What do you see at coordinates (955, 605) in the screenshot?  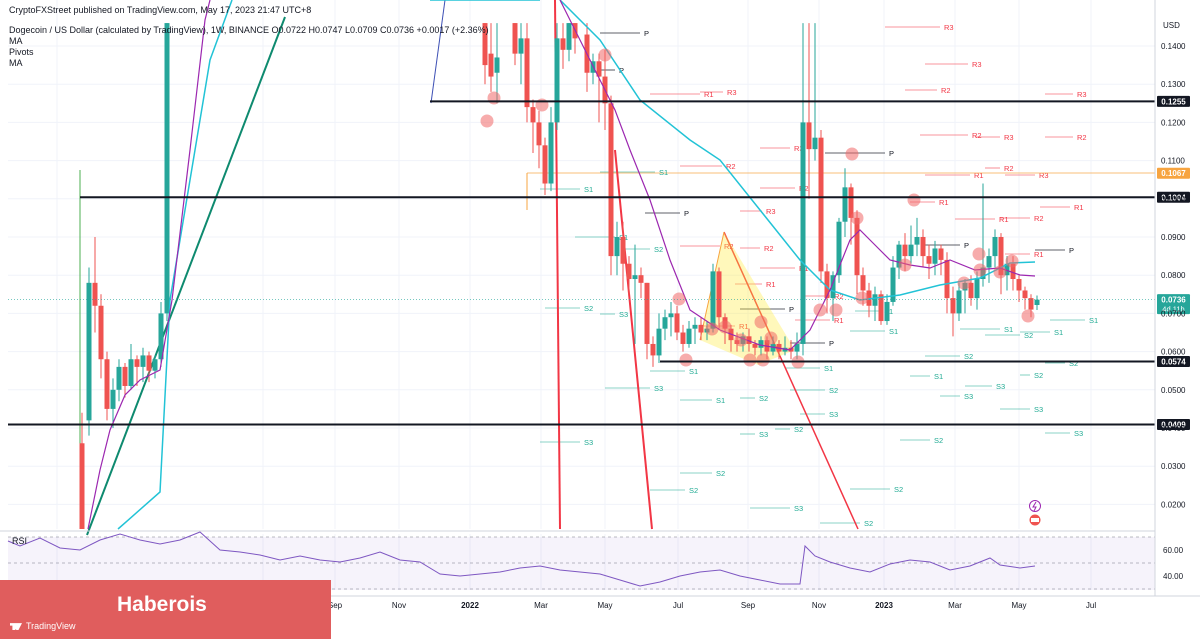 I see `x-tick-label: Mar` at bounding box center [955, 605].